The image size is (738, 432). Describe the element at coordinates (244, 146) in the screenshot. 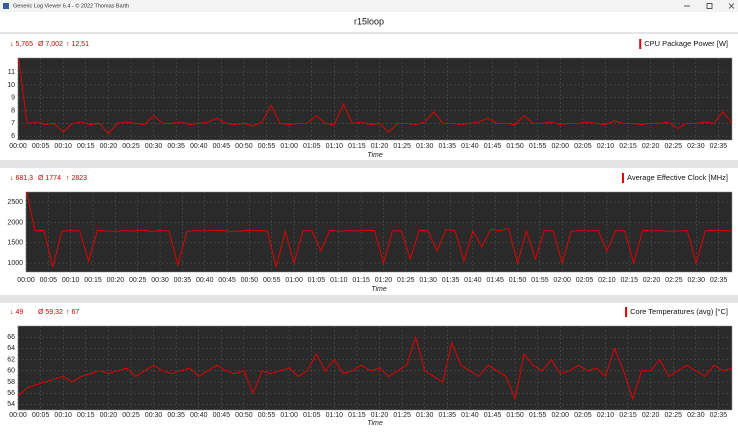

I see `x-tick-label: 00:50` at that location.